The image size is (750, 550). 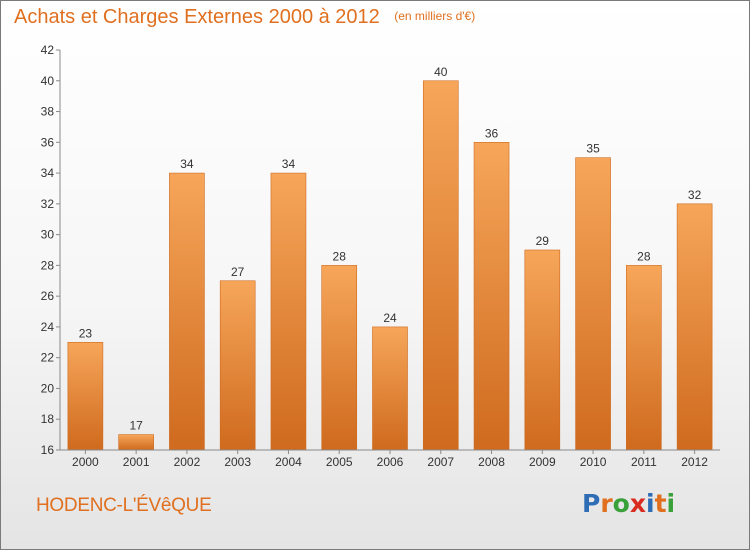 I want to click on logo-letter: t, so click(x=660, y=503).